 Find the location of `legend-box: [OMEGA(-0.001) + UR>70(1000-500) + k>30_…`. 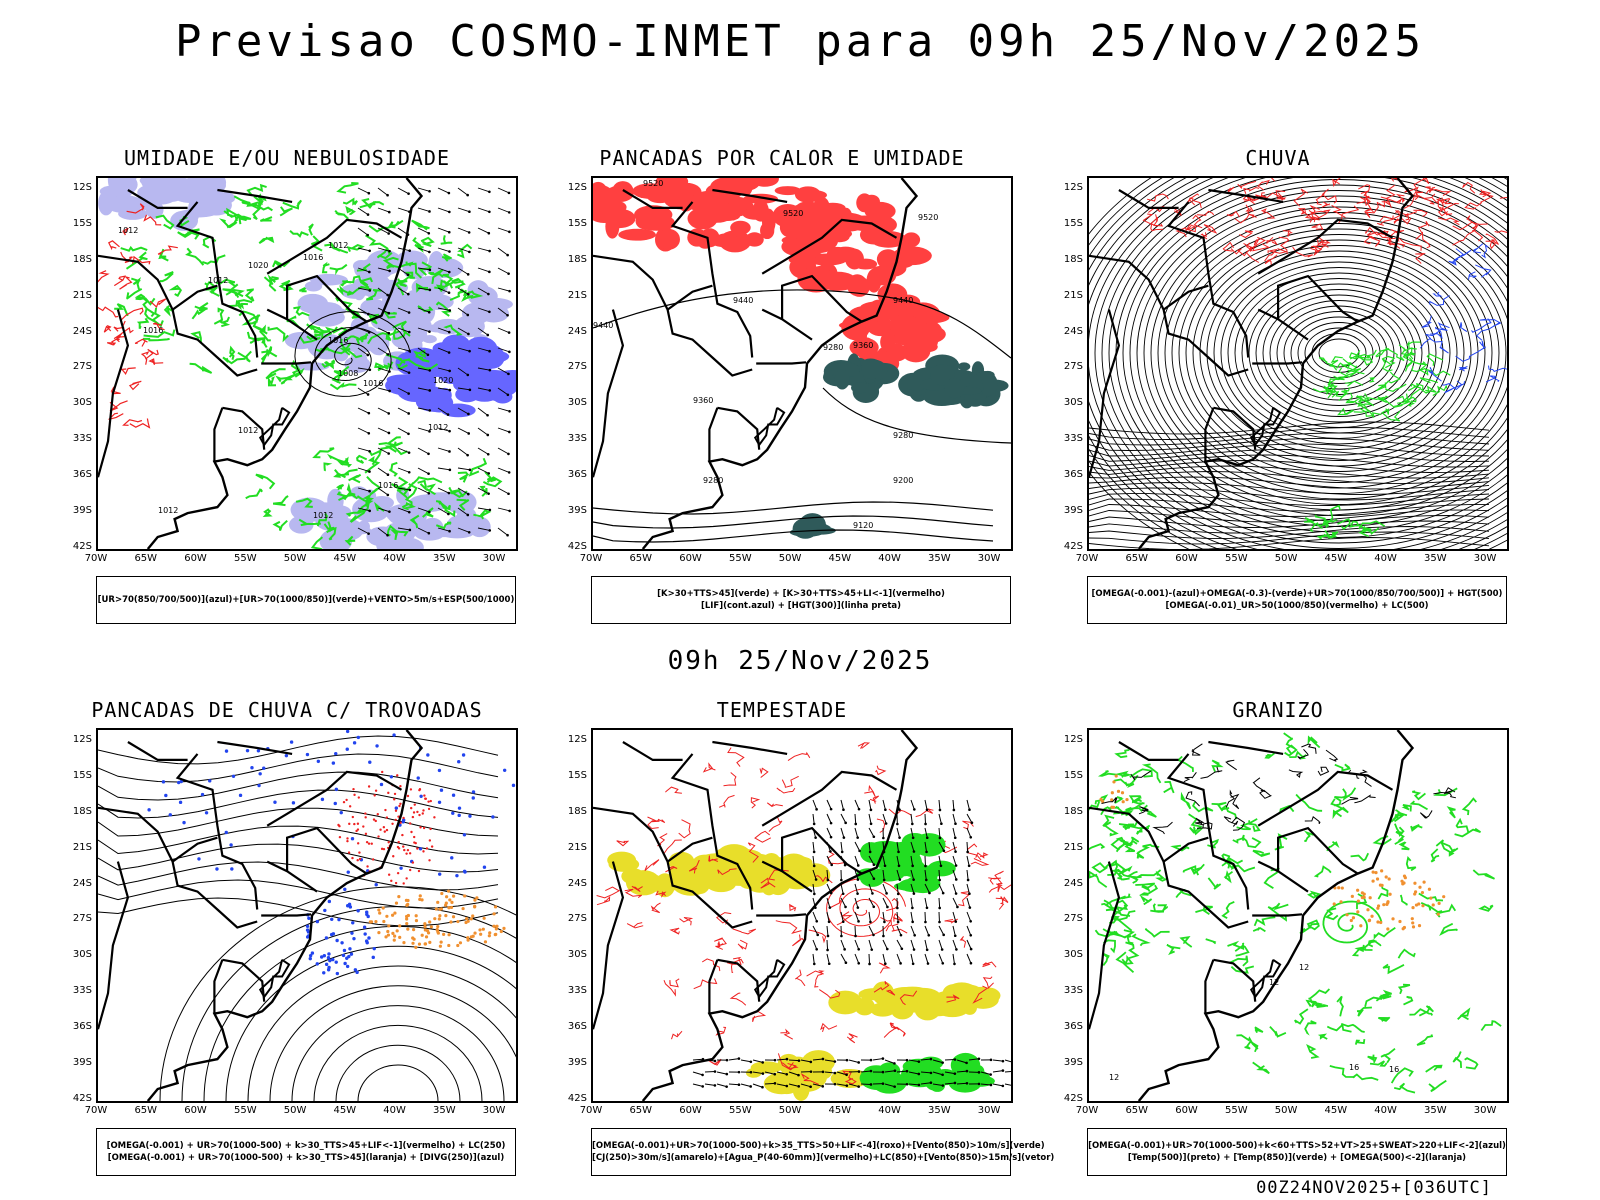

legend-box: [OMEGA(-0.001) + UR>70(1000-500) + k>30_… is located at coordinates (306, 1152).